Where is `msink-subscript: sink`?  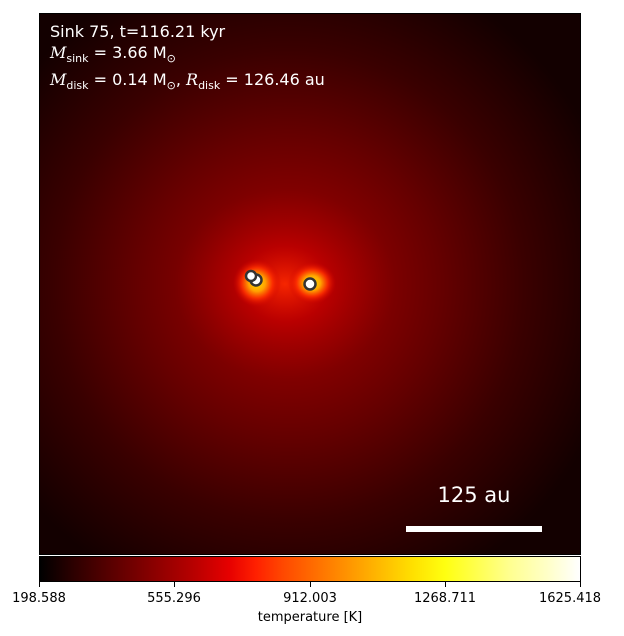 msink-subscript: sink is located at coordinates (77, 59).